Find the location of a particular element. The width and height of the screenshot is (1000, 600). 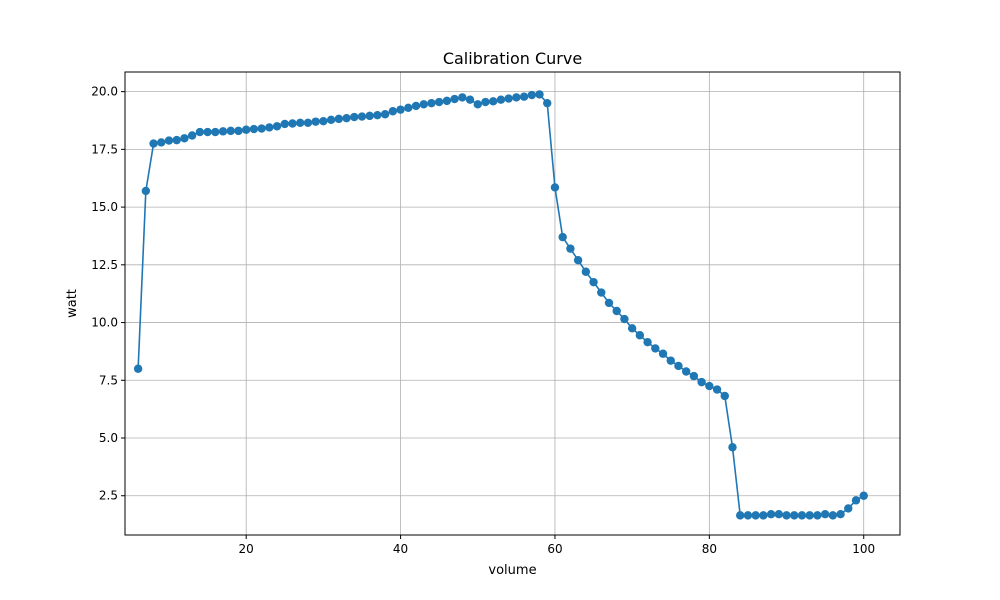

chart-title: Calibration Curve is located at coordinates (512, 58).